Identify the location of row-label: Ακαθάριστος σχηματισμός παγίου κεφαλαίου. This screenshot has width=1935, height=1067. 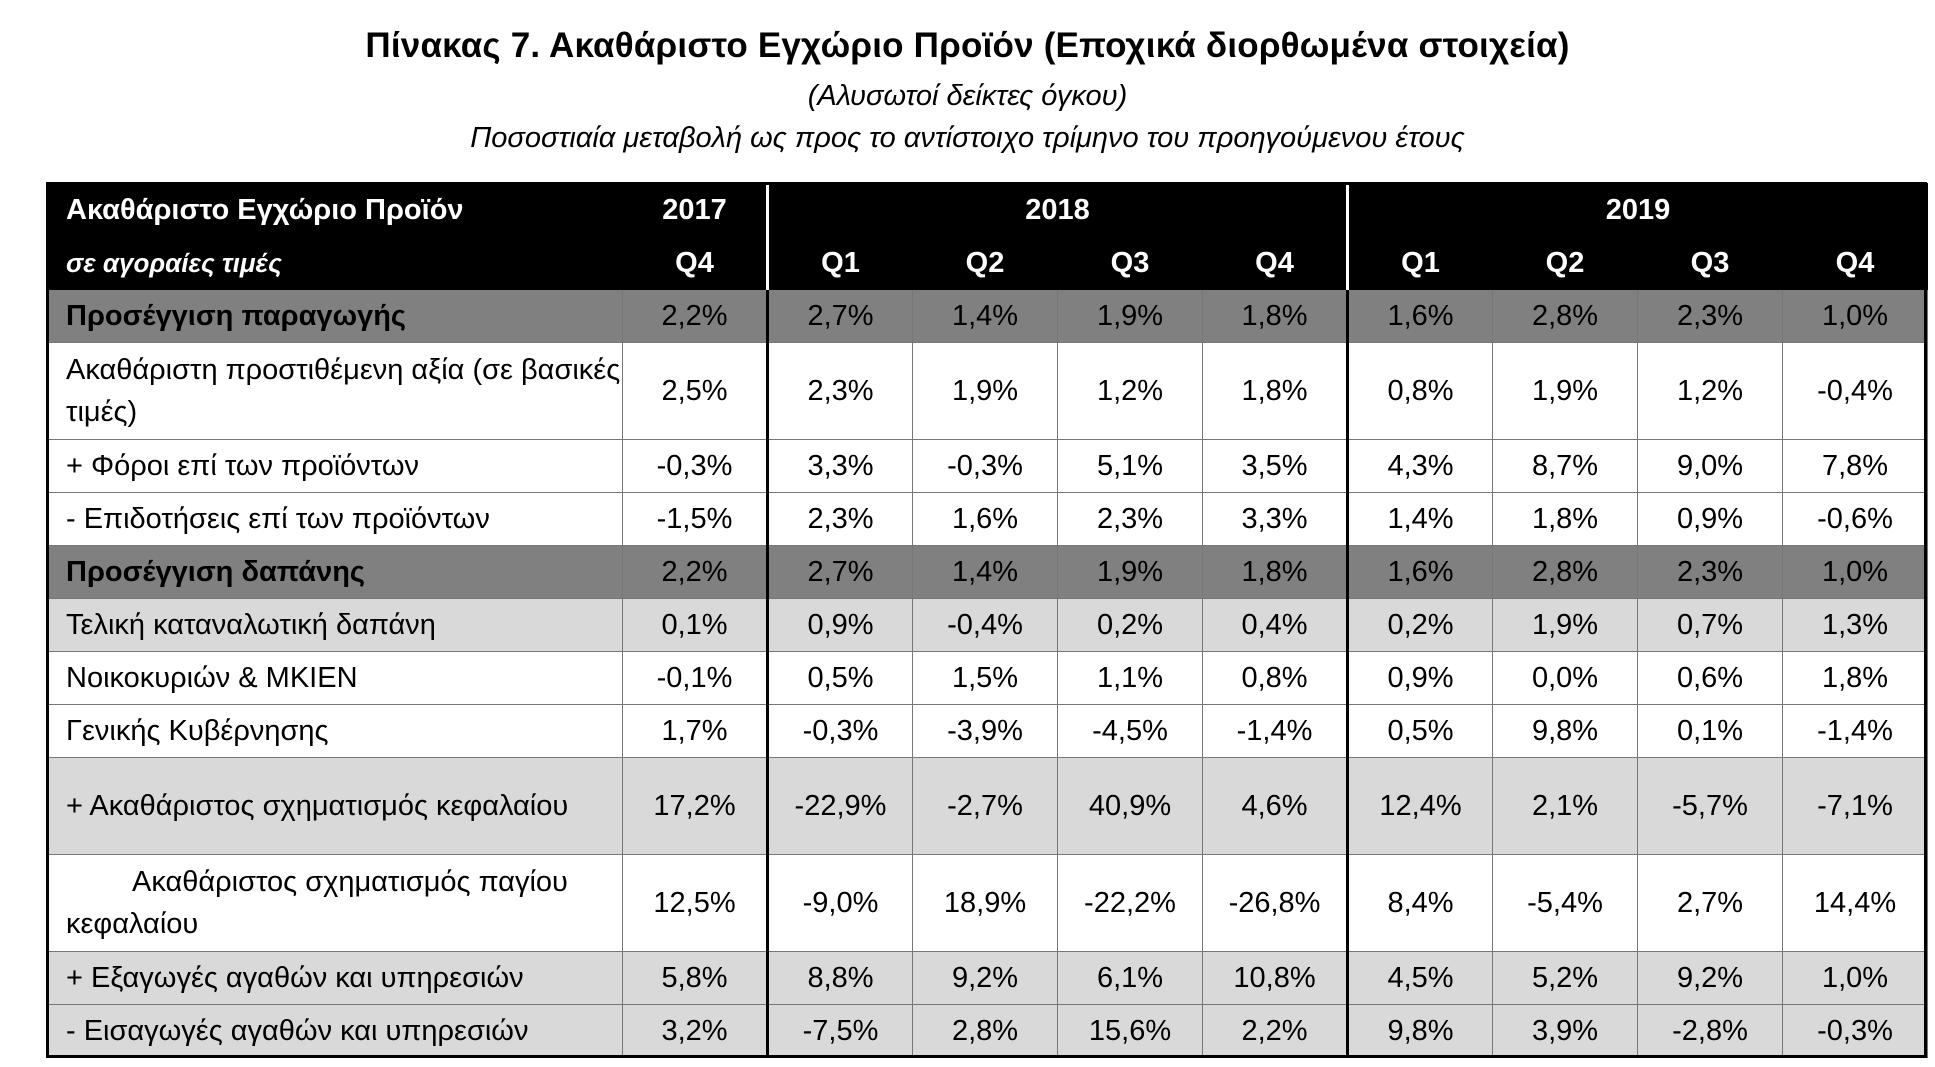
(335, 903).